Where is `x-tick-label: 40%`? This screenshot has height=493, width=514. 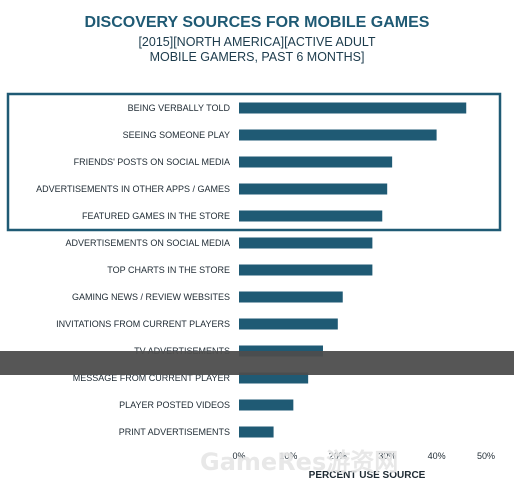 x-tick-label: 40% is located at coordinates (437, 456).